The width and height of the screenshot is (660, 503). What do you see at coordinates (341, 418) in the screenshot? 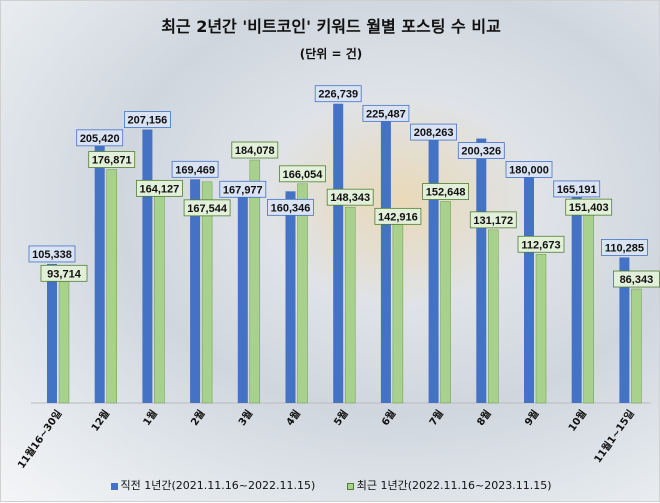
I see `x-tick-label: 5월` at bounding box center [341, 418].